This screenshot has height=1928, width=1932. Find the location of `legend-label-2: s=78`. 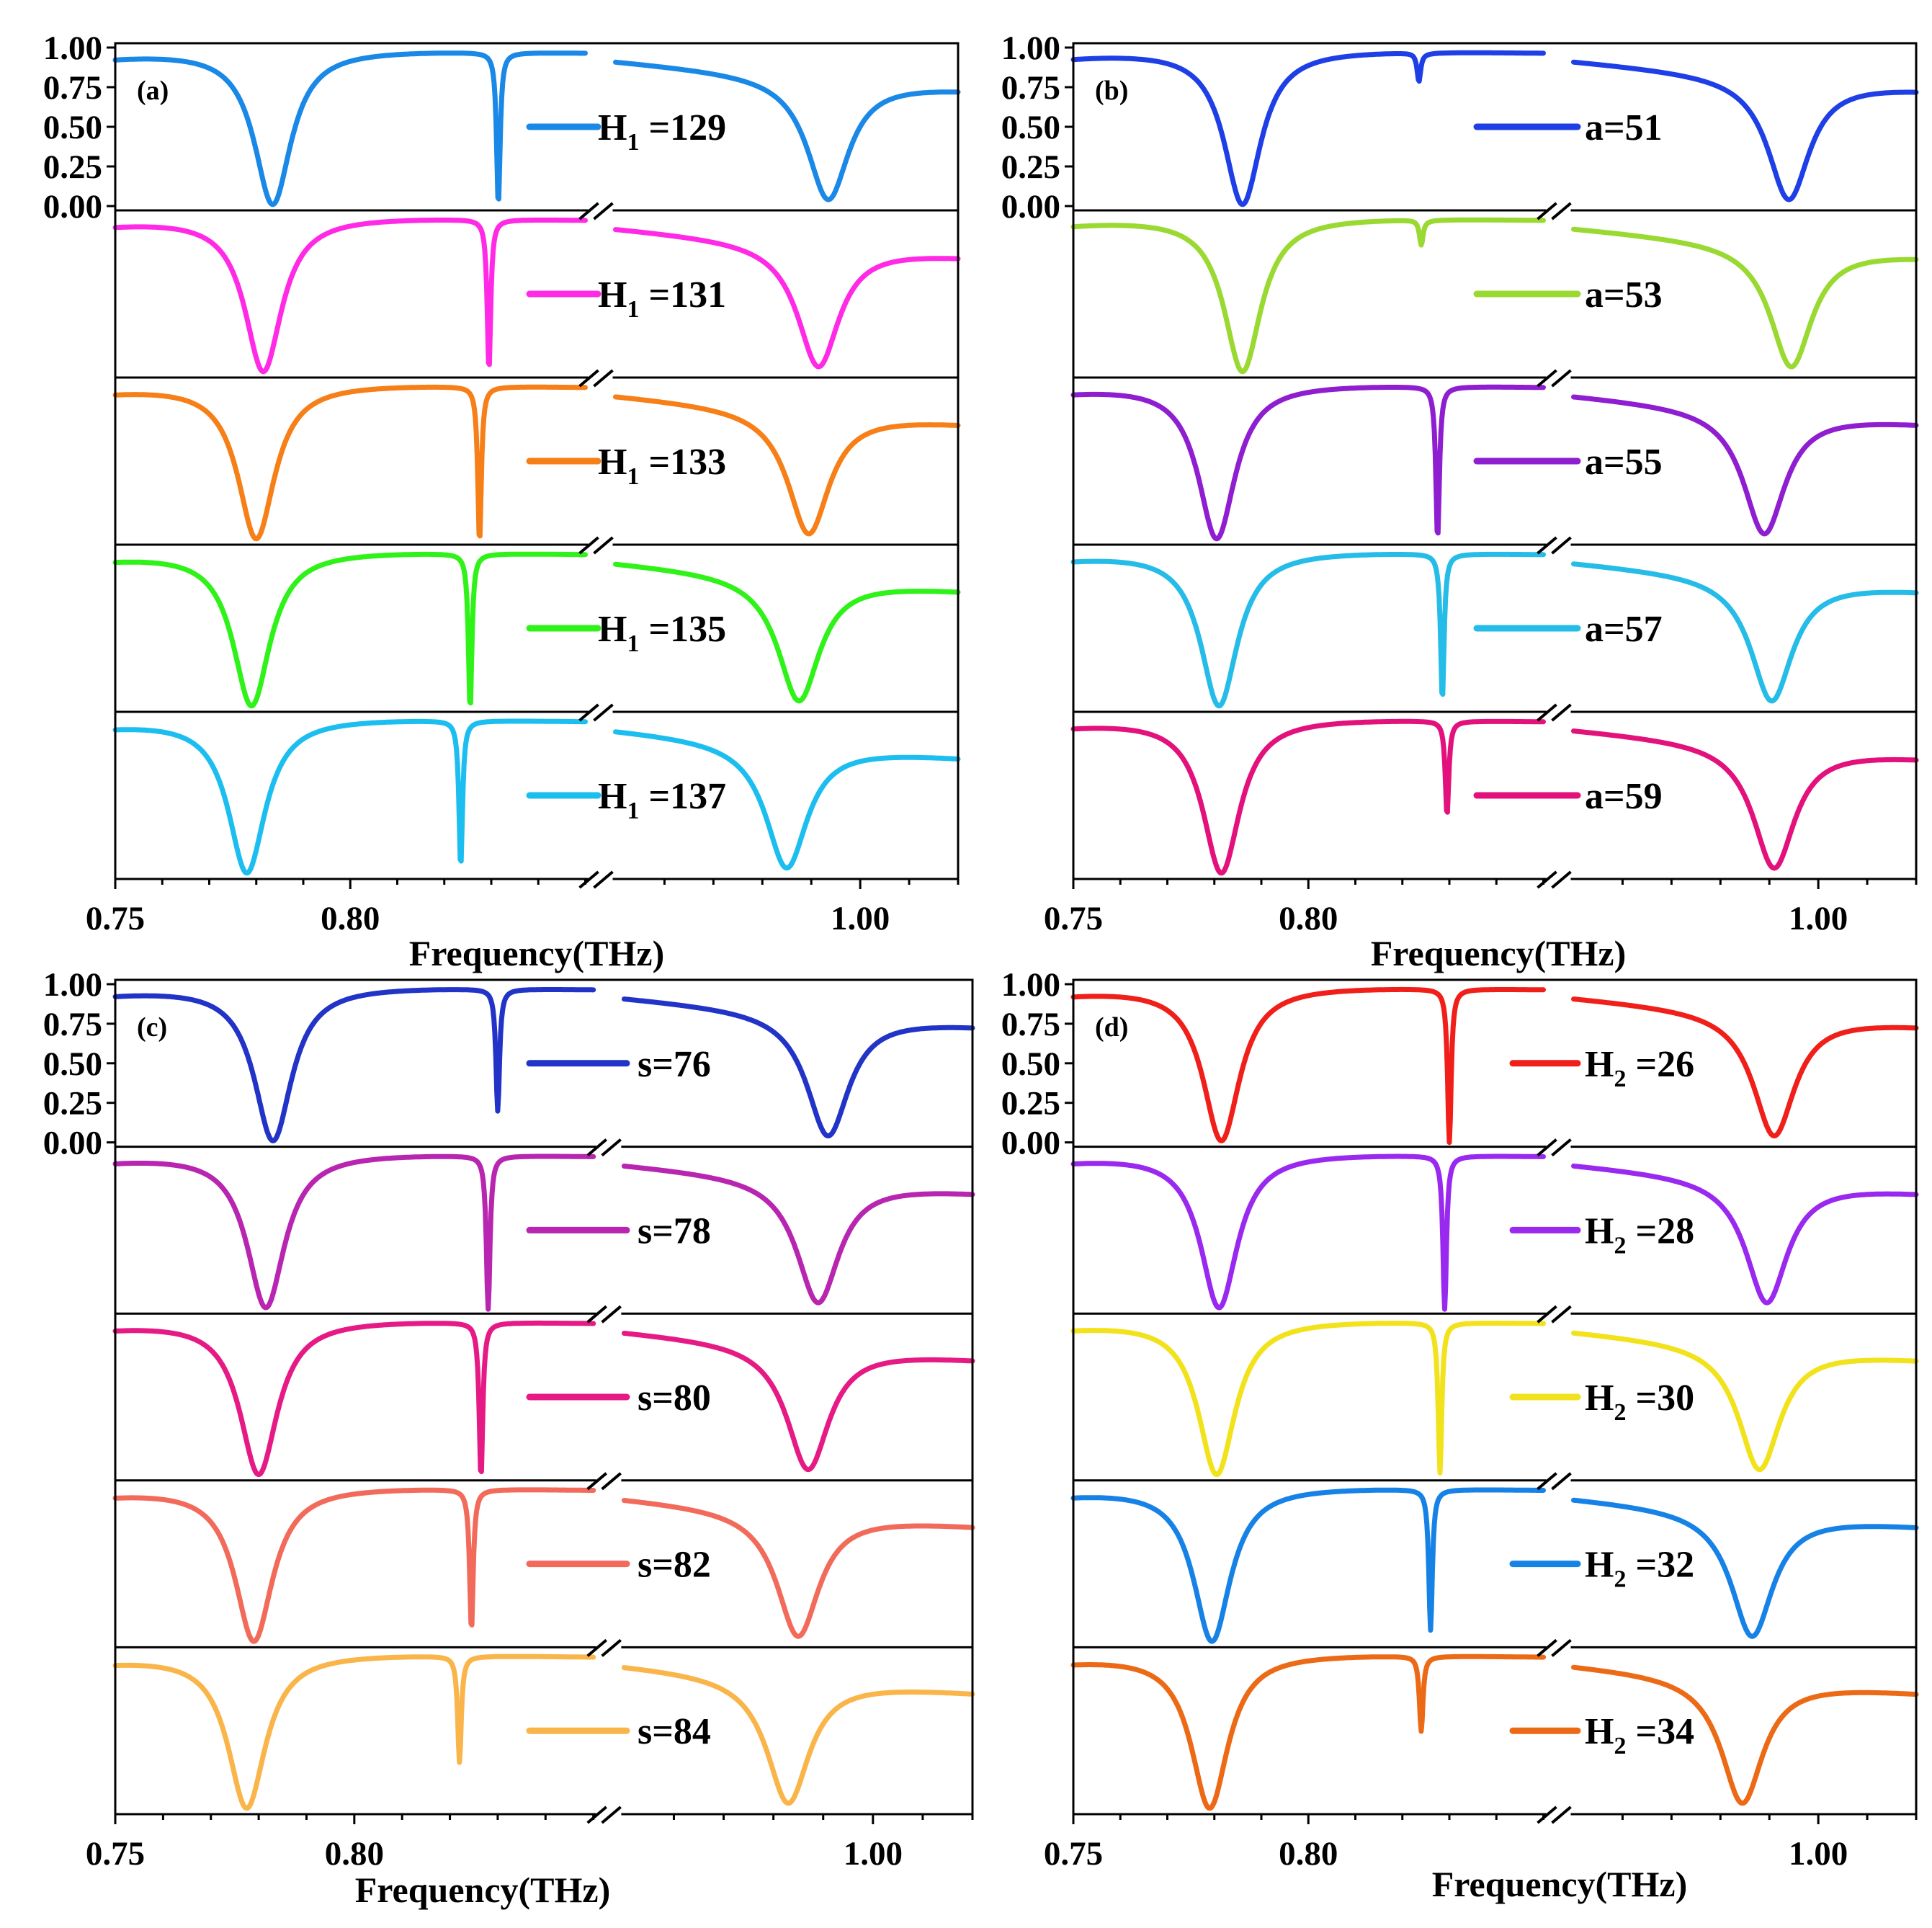

legend-label-2: s=78 is located at coordinates (674, 1230).